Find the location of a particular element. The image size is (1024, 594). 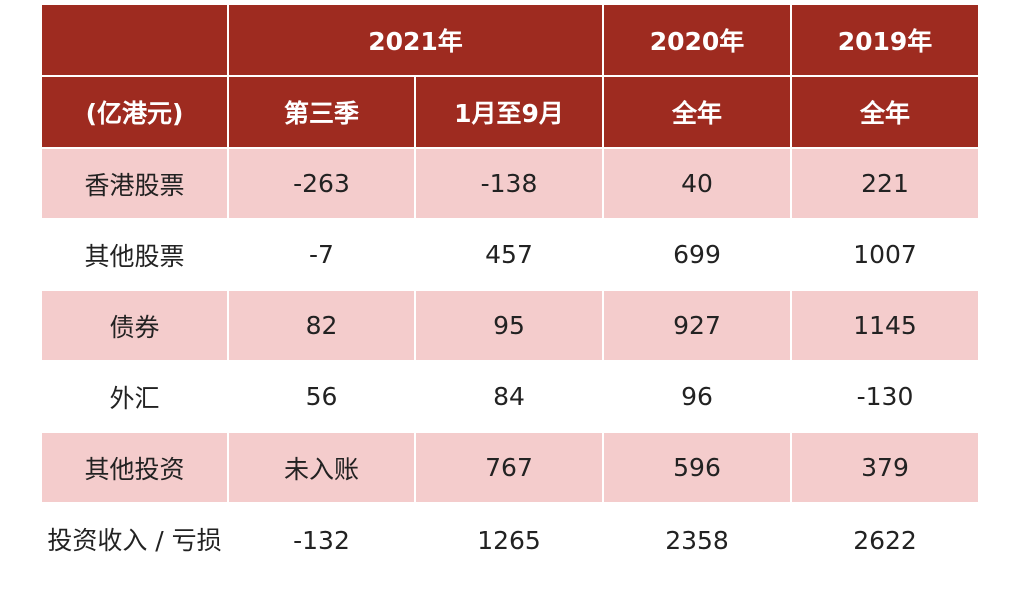

cell-2020: 699 is located at coordinates (697, 254).